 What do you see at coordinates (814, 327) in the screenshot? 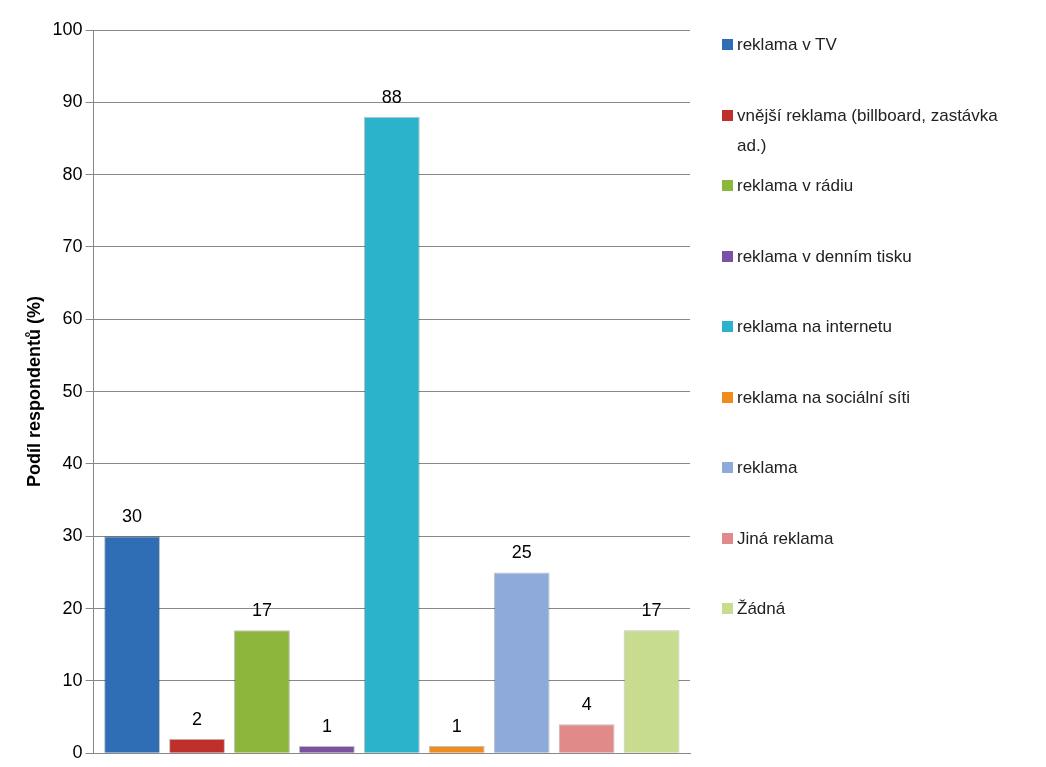
I see `legend-label: reklama na internetu` at bounding box center [814, 327].